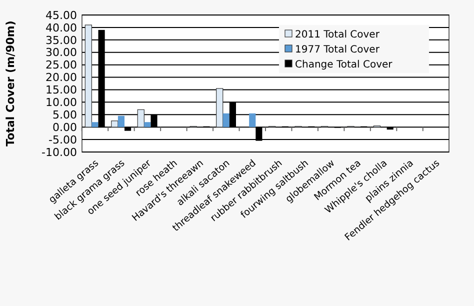 Image resolution: width=474 pixels, height=306 pixels. I want to click on y-tick-label: 15.00, so click(61, 90).